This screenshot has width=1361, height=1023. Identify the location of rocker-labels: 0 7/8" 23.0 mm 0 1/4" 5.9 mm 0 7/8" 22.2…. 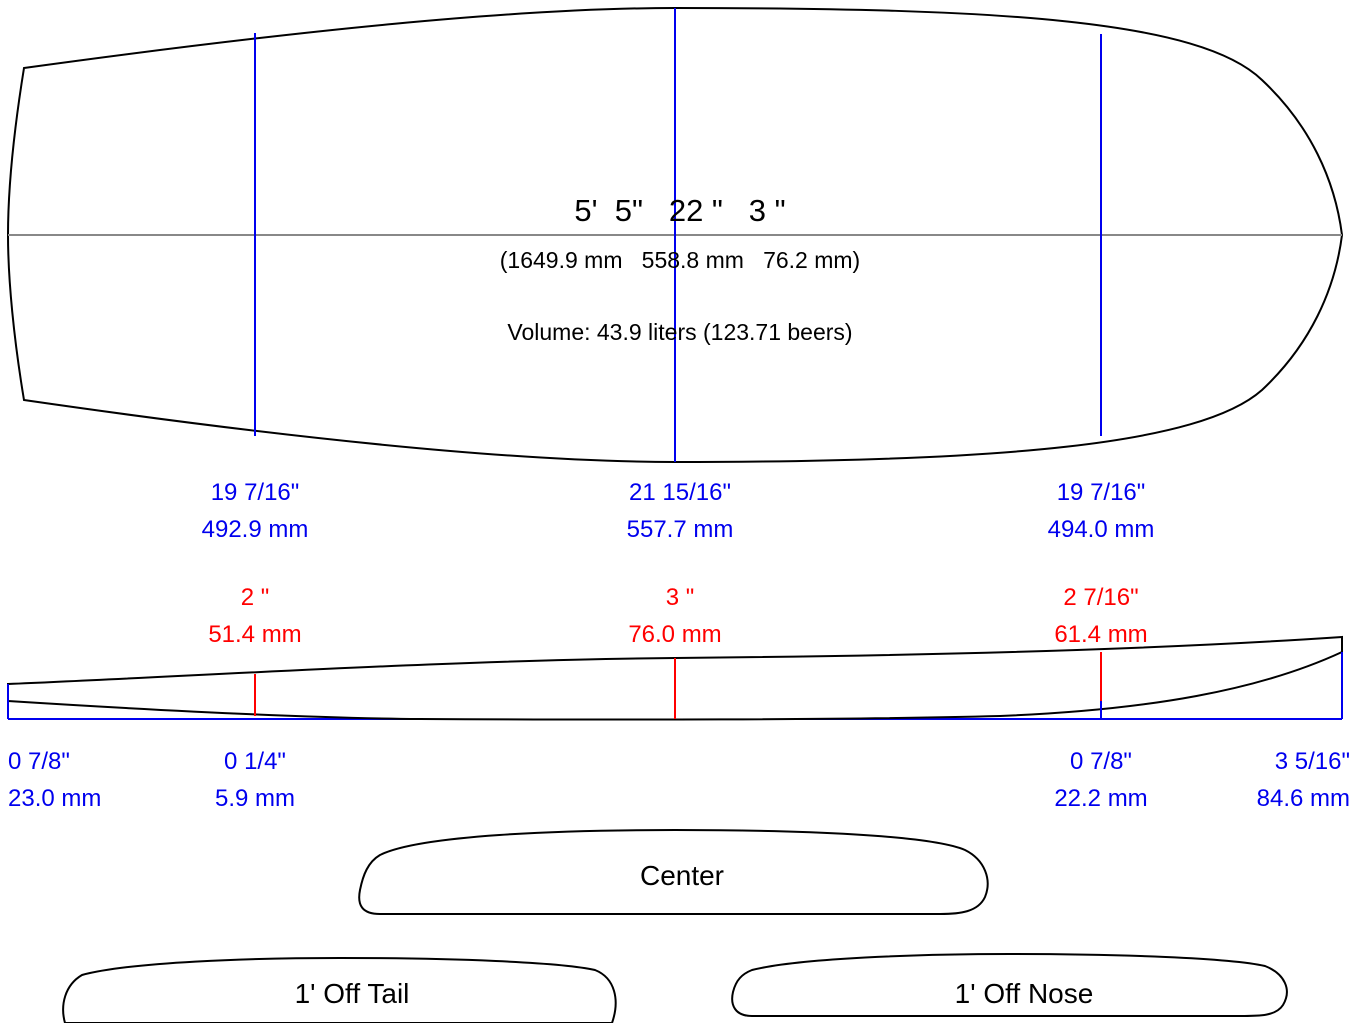
(679, 780).